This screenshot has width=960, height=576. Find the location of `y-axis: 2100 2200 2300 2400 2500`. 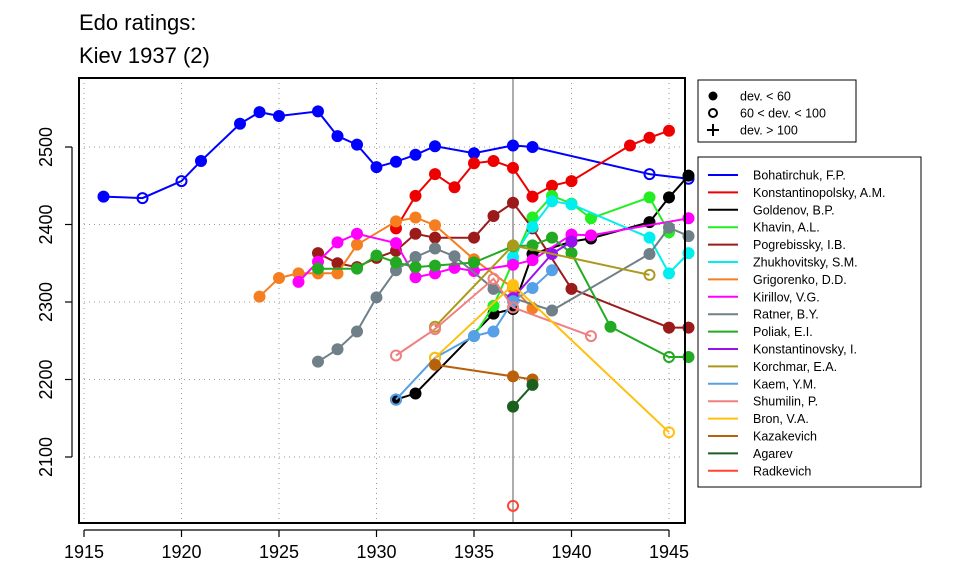

y-axis: 2100 2200 2300 2400 2500 is located at coordinates (54, 302).